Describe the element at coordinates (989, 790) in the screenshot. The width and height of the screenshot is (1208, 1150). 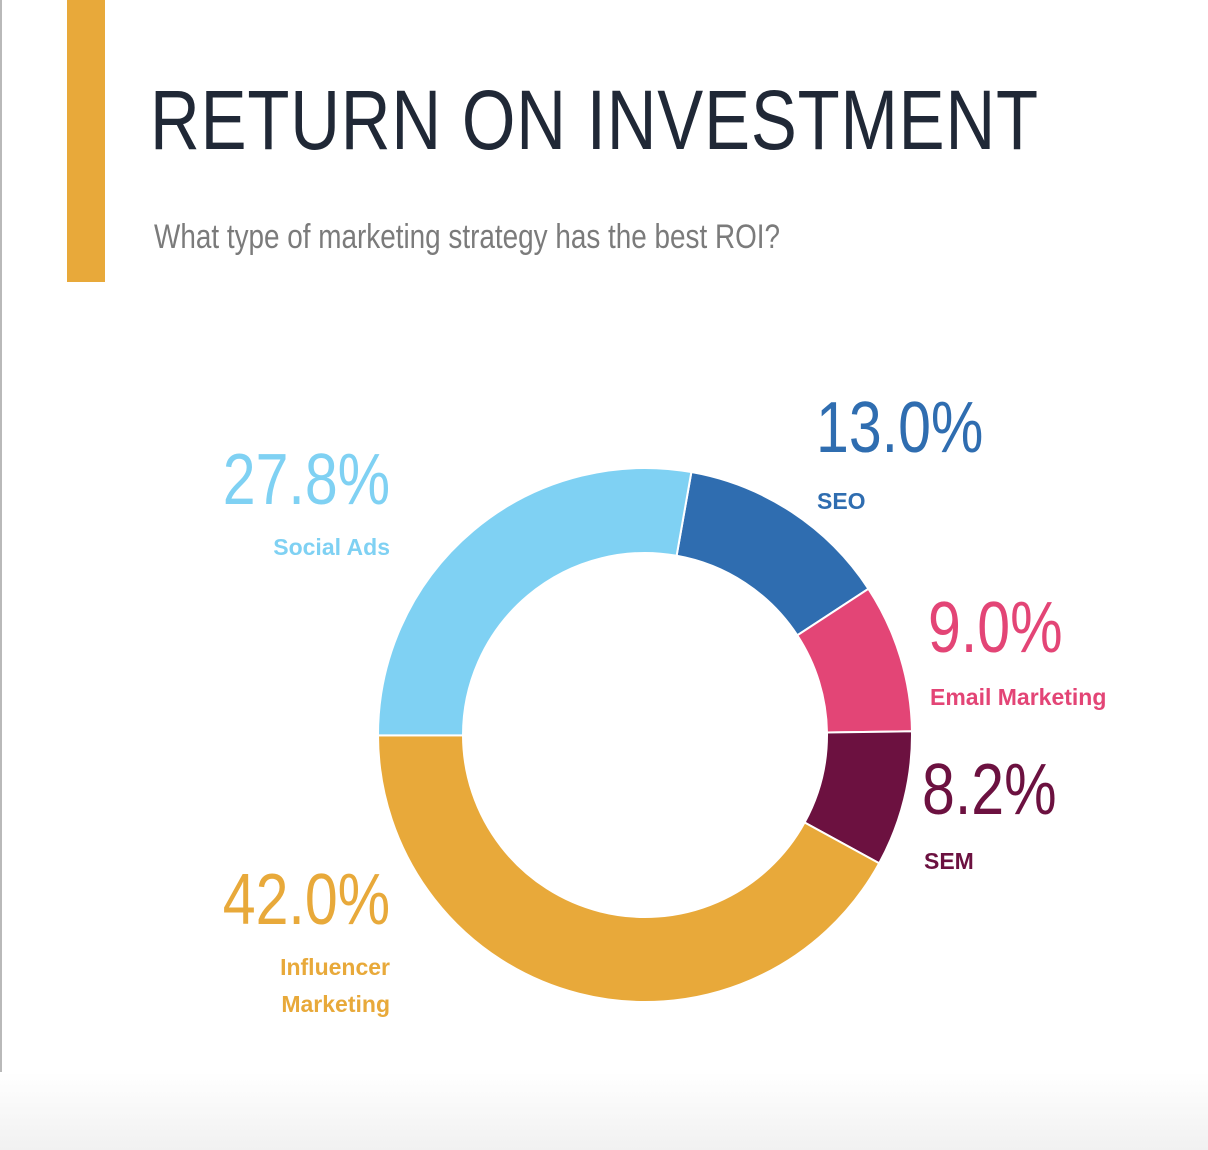
I see `sem-percent: 8.2%` at that location.